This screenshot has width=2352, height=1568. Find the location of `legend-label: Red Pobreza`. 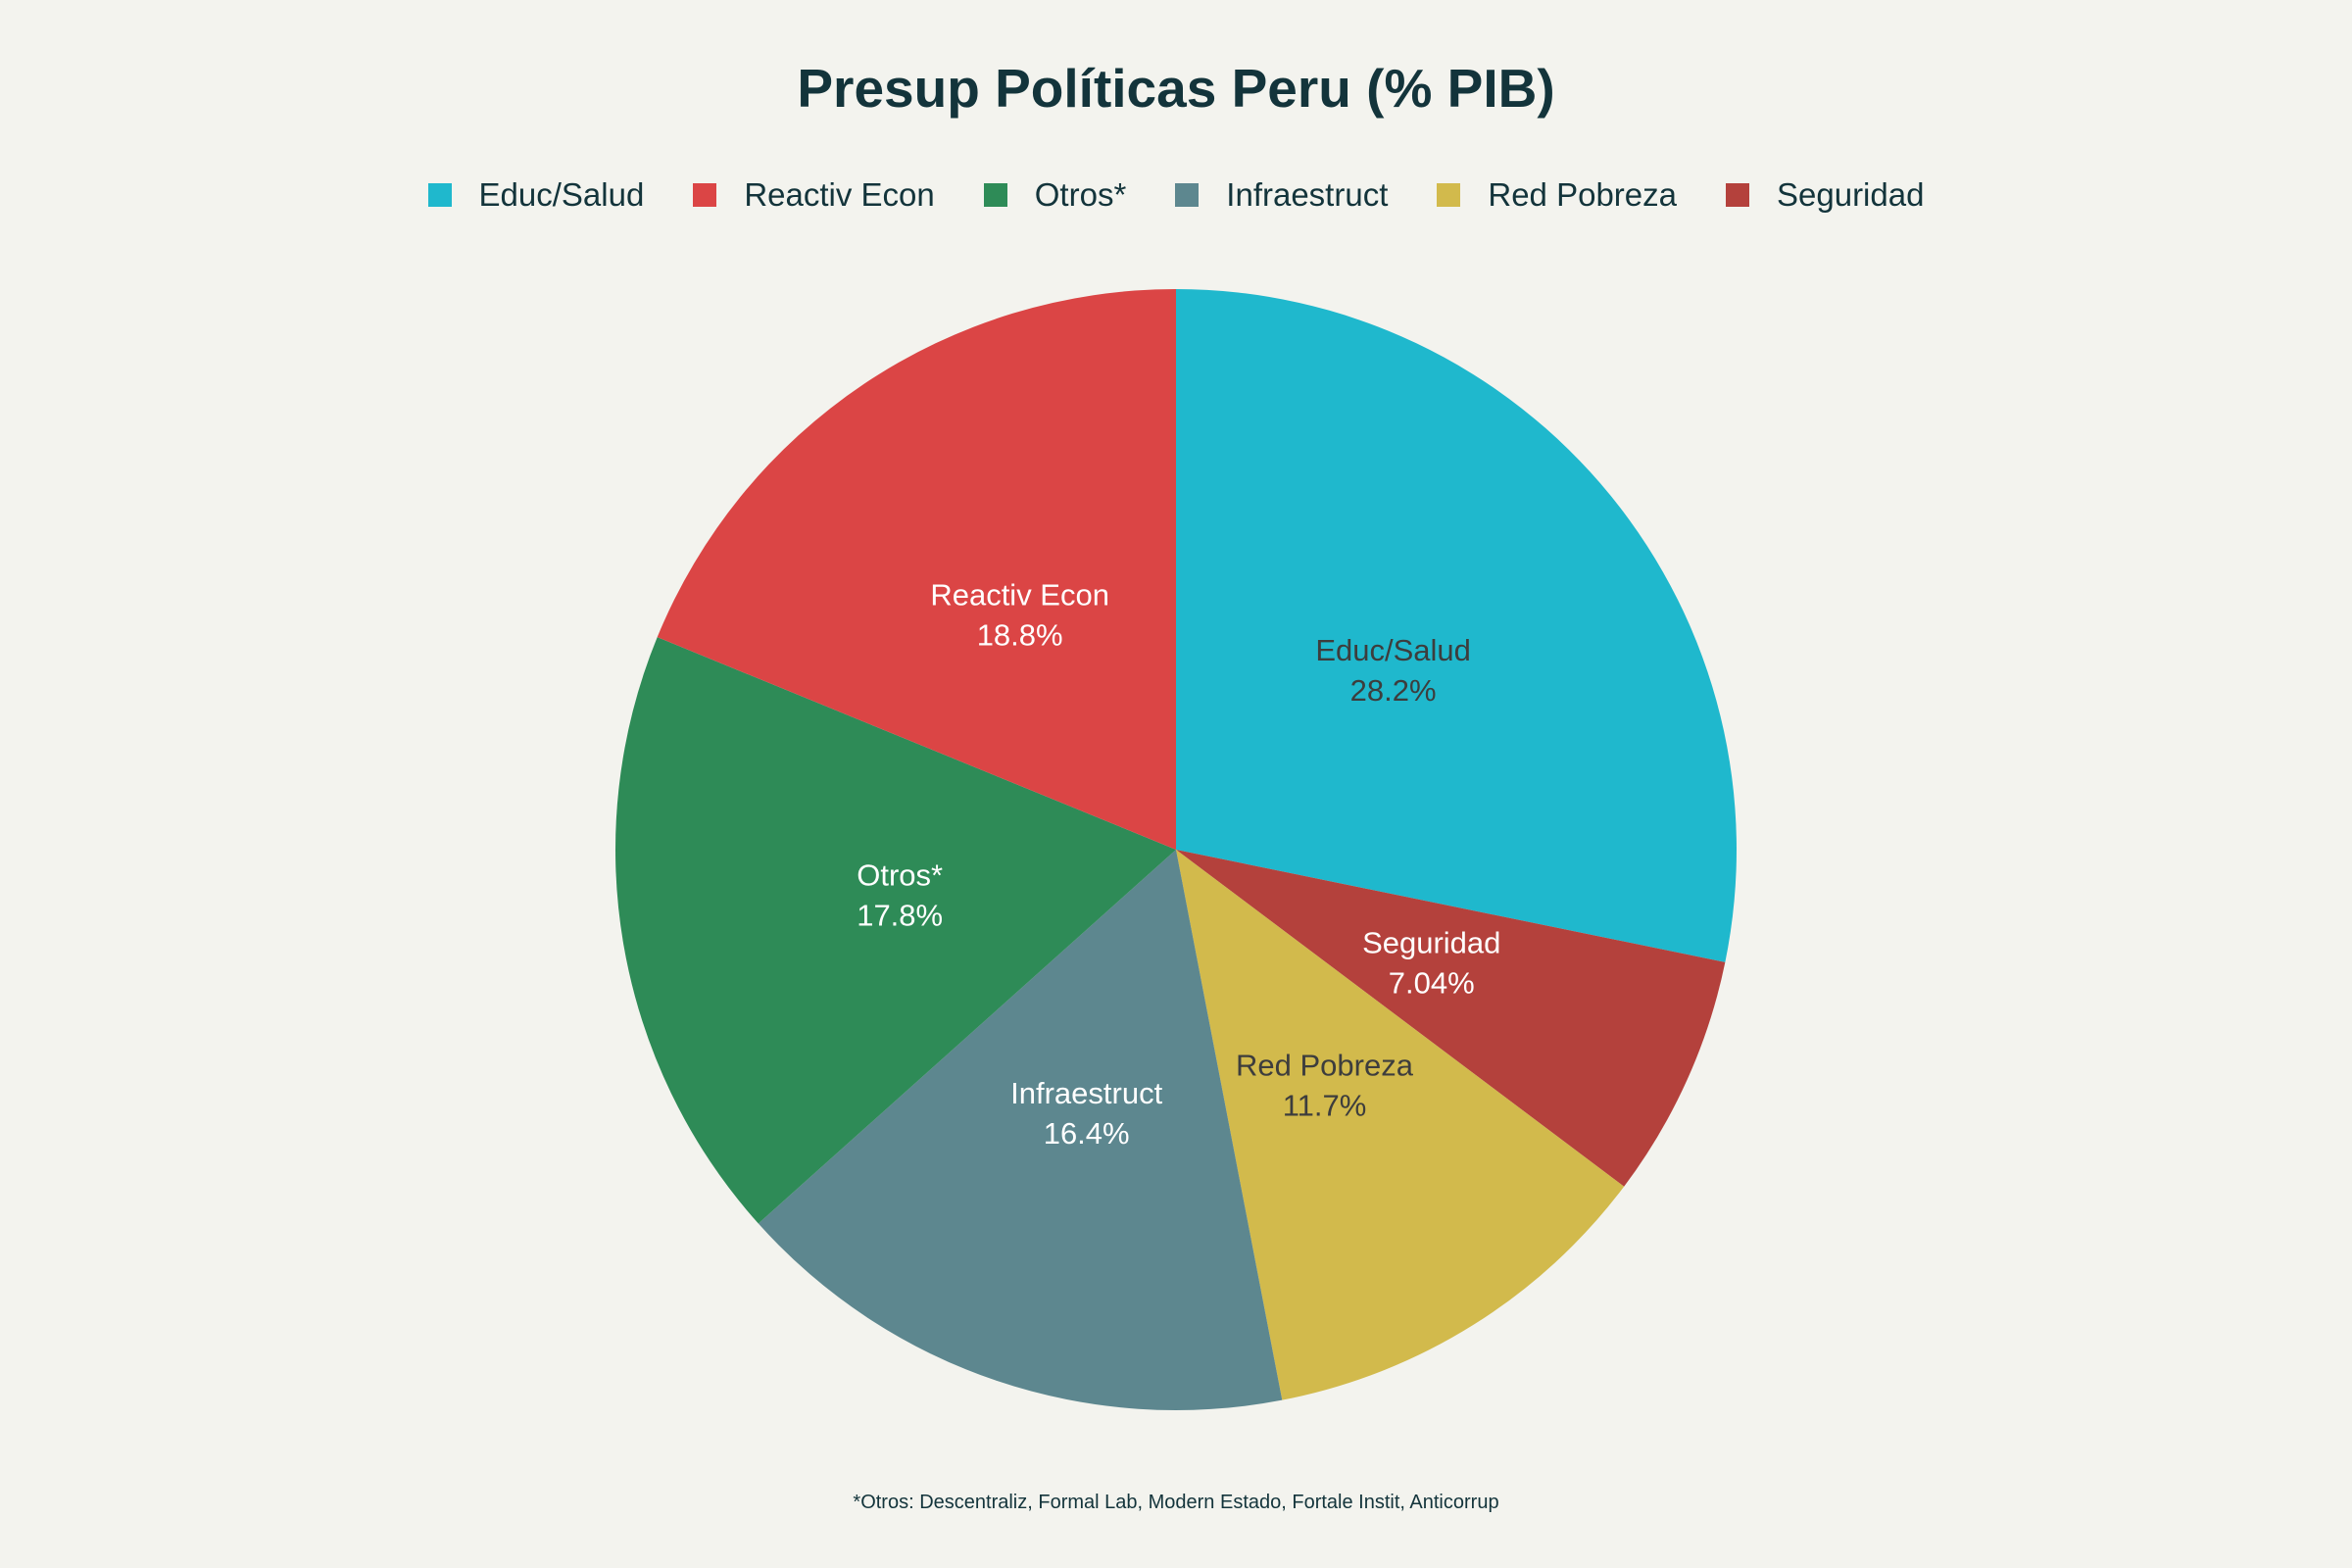

legend-label: Red Pobreza is located at coordinates (1582, 194).